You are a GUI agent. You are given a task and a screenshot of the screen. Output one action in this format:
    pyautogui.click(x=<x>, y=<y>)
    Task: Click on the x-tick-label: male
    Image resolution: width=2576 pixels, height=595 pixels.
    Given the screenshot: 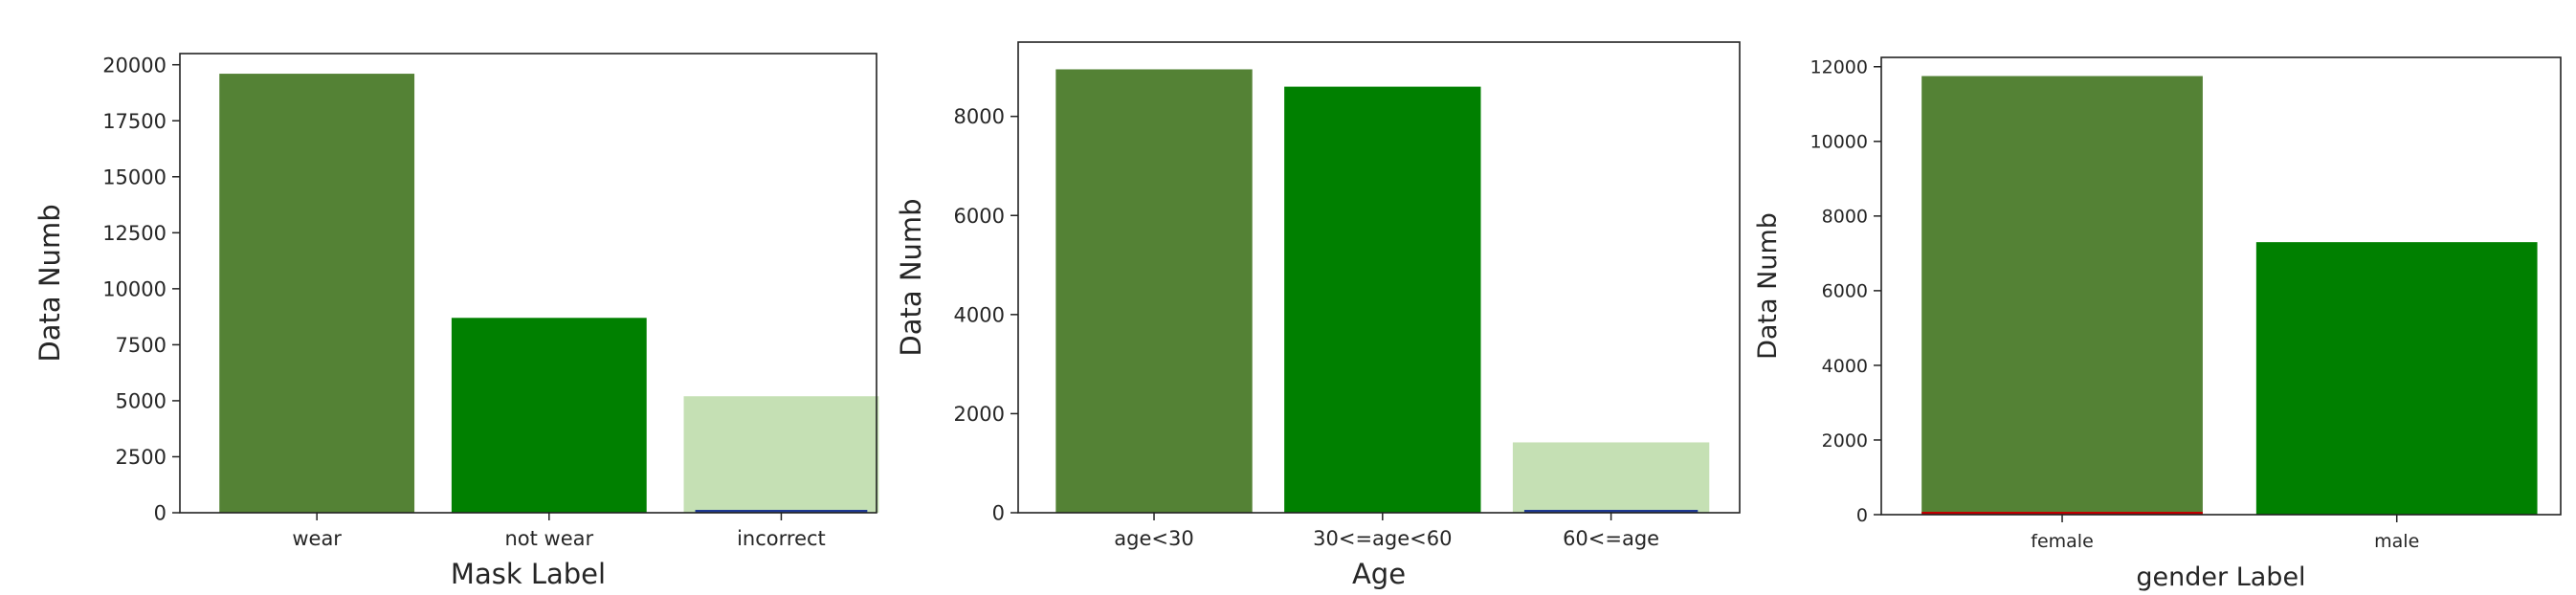 What is the action you would take?
    pyautogui.click(x=2396, y=541)
    